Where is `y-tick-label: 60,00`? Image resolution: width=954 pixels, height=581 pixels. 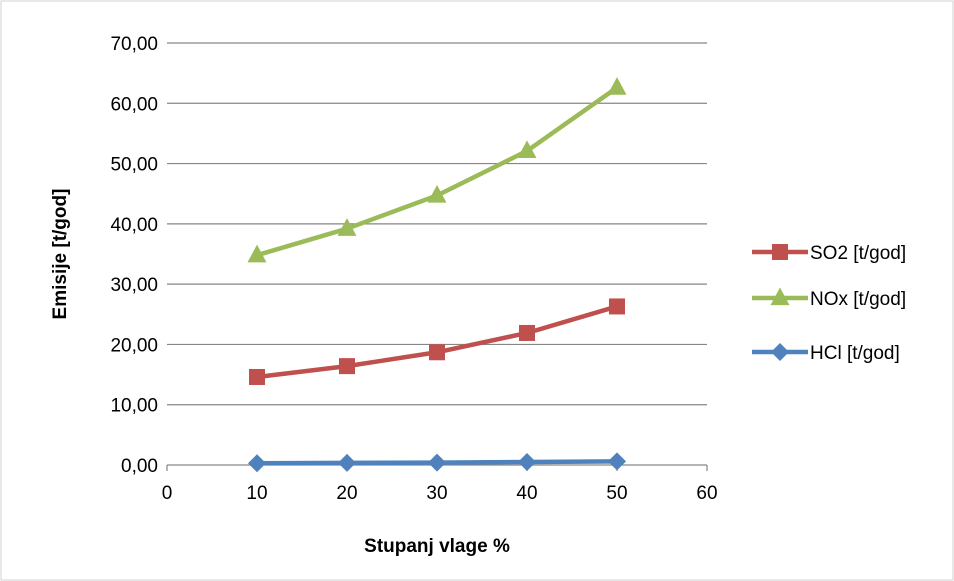 y-tick-label: 60,00 is located at coordinates (134, 104).